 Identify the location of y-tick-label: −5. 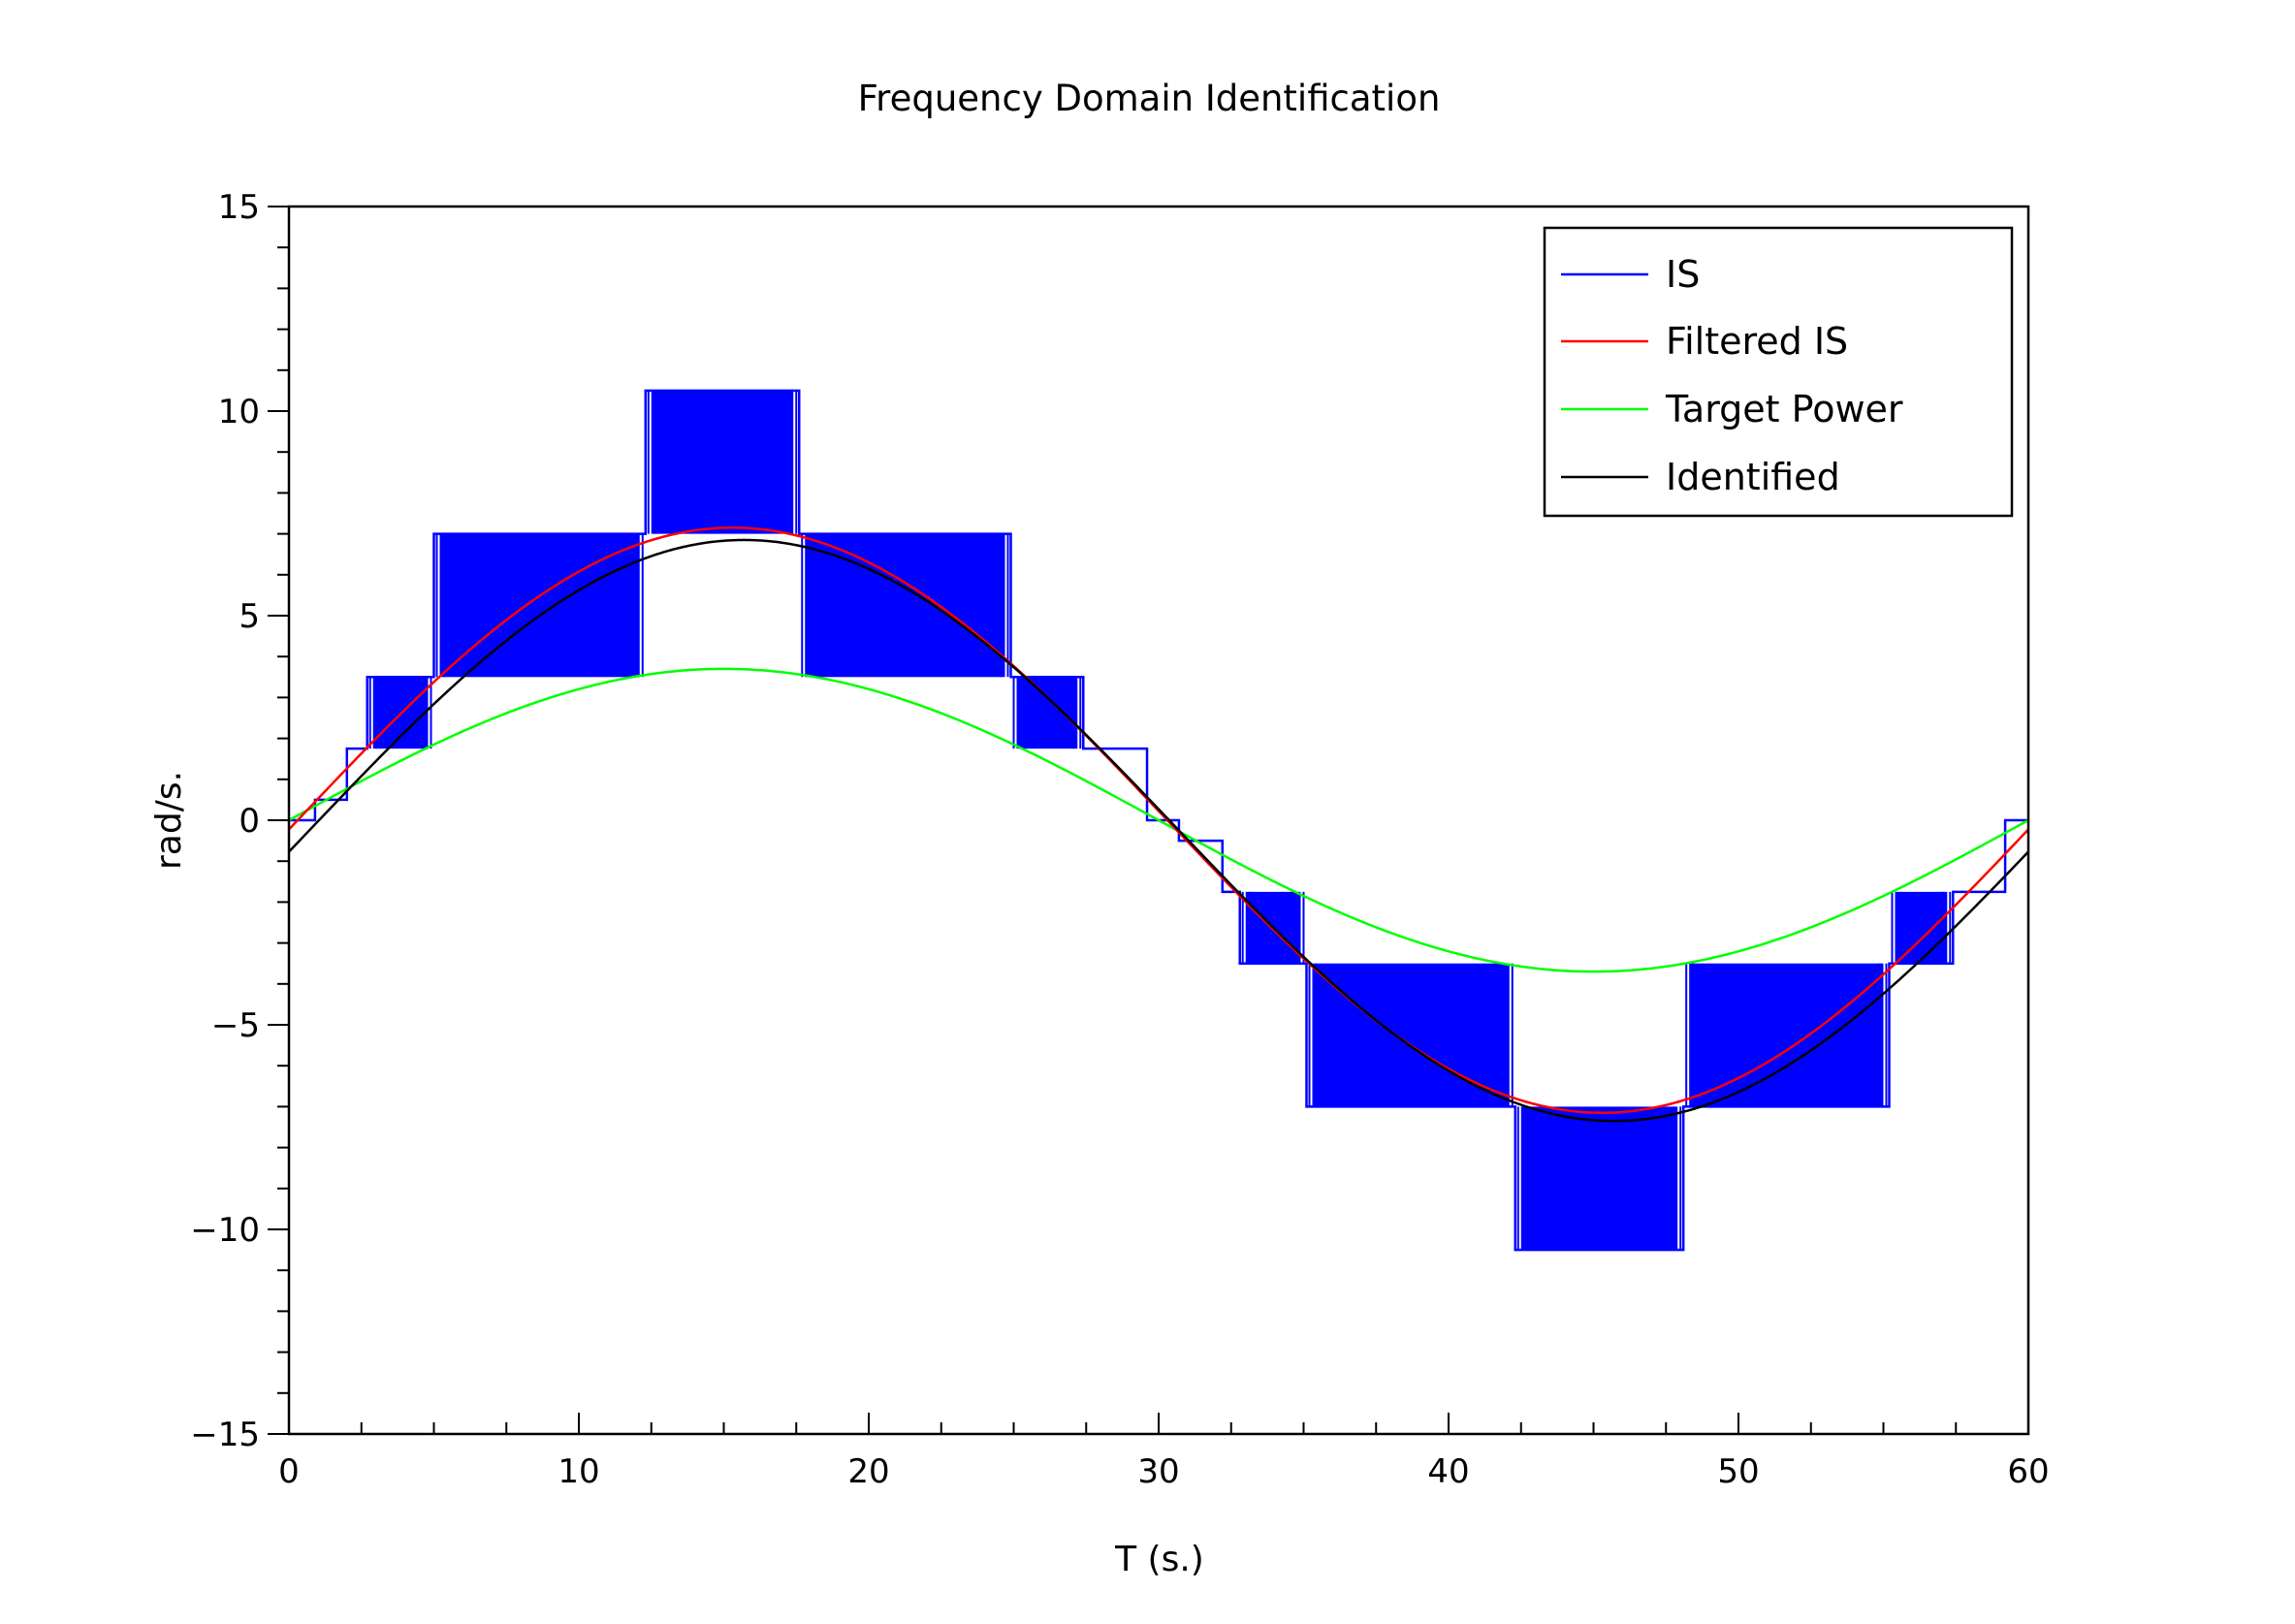
(235, 1025).